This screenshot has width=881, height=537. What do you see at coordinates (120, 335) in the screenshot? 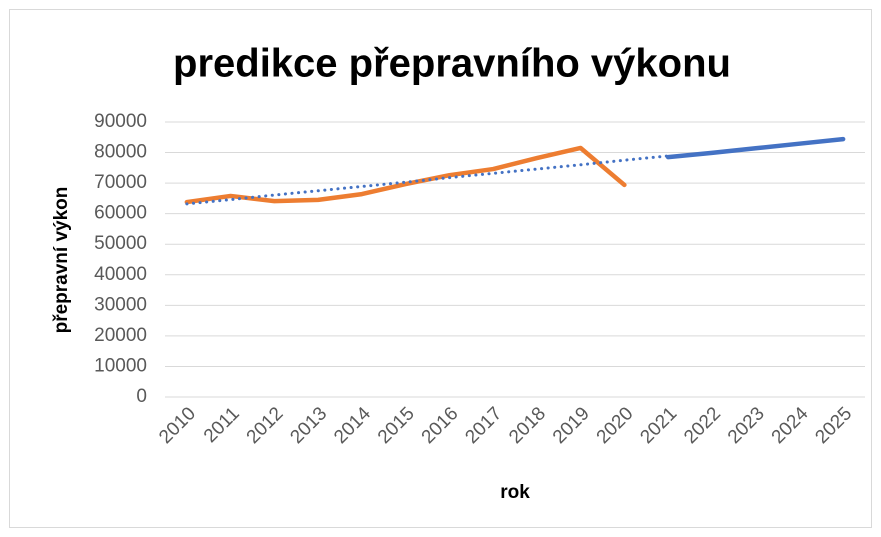
I see `y-tick-label: 20000` at bounding box center [120, 335].